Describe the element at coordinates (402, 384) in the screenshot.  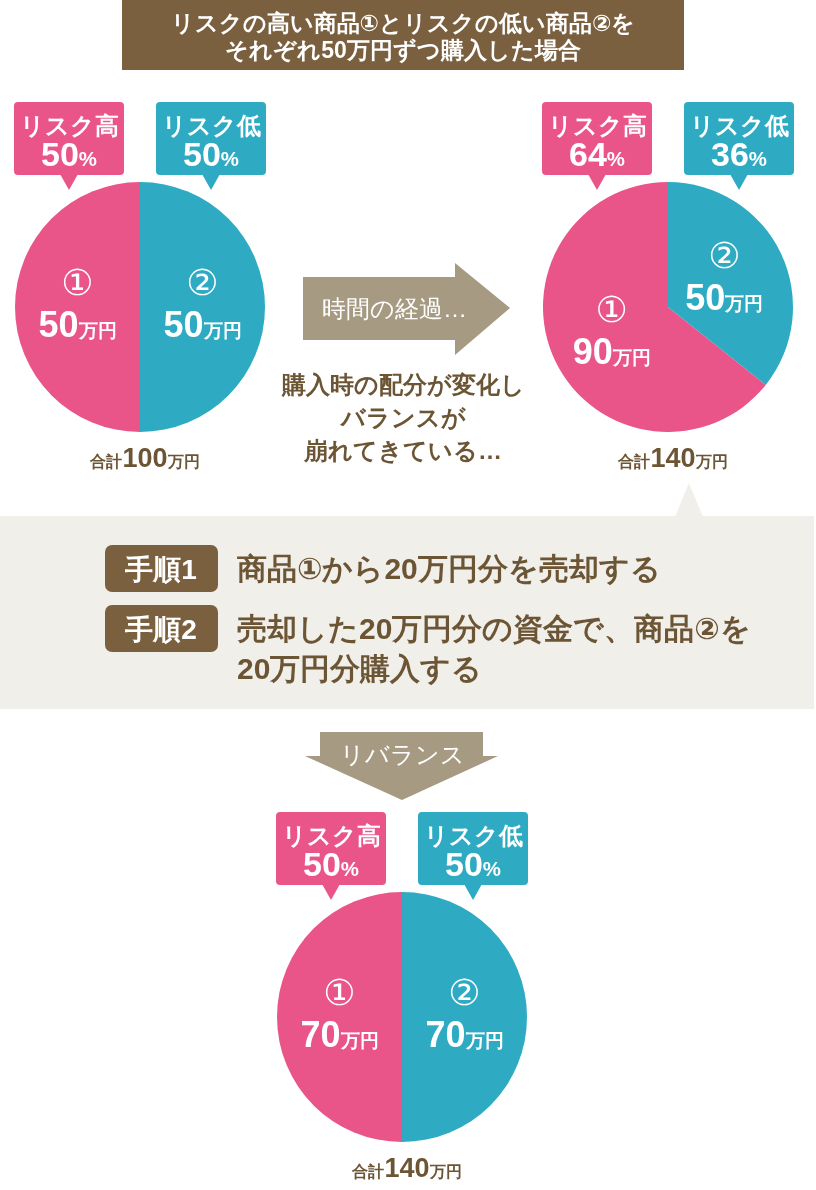
I see `text: 購入時の配分が変化し` at that location.